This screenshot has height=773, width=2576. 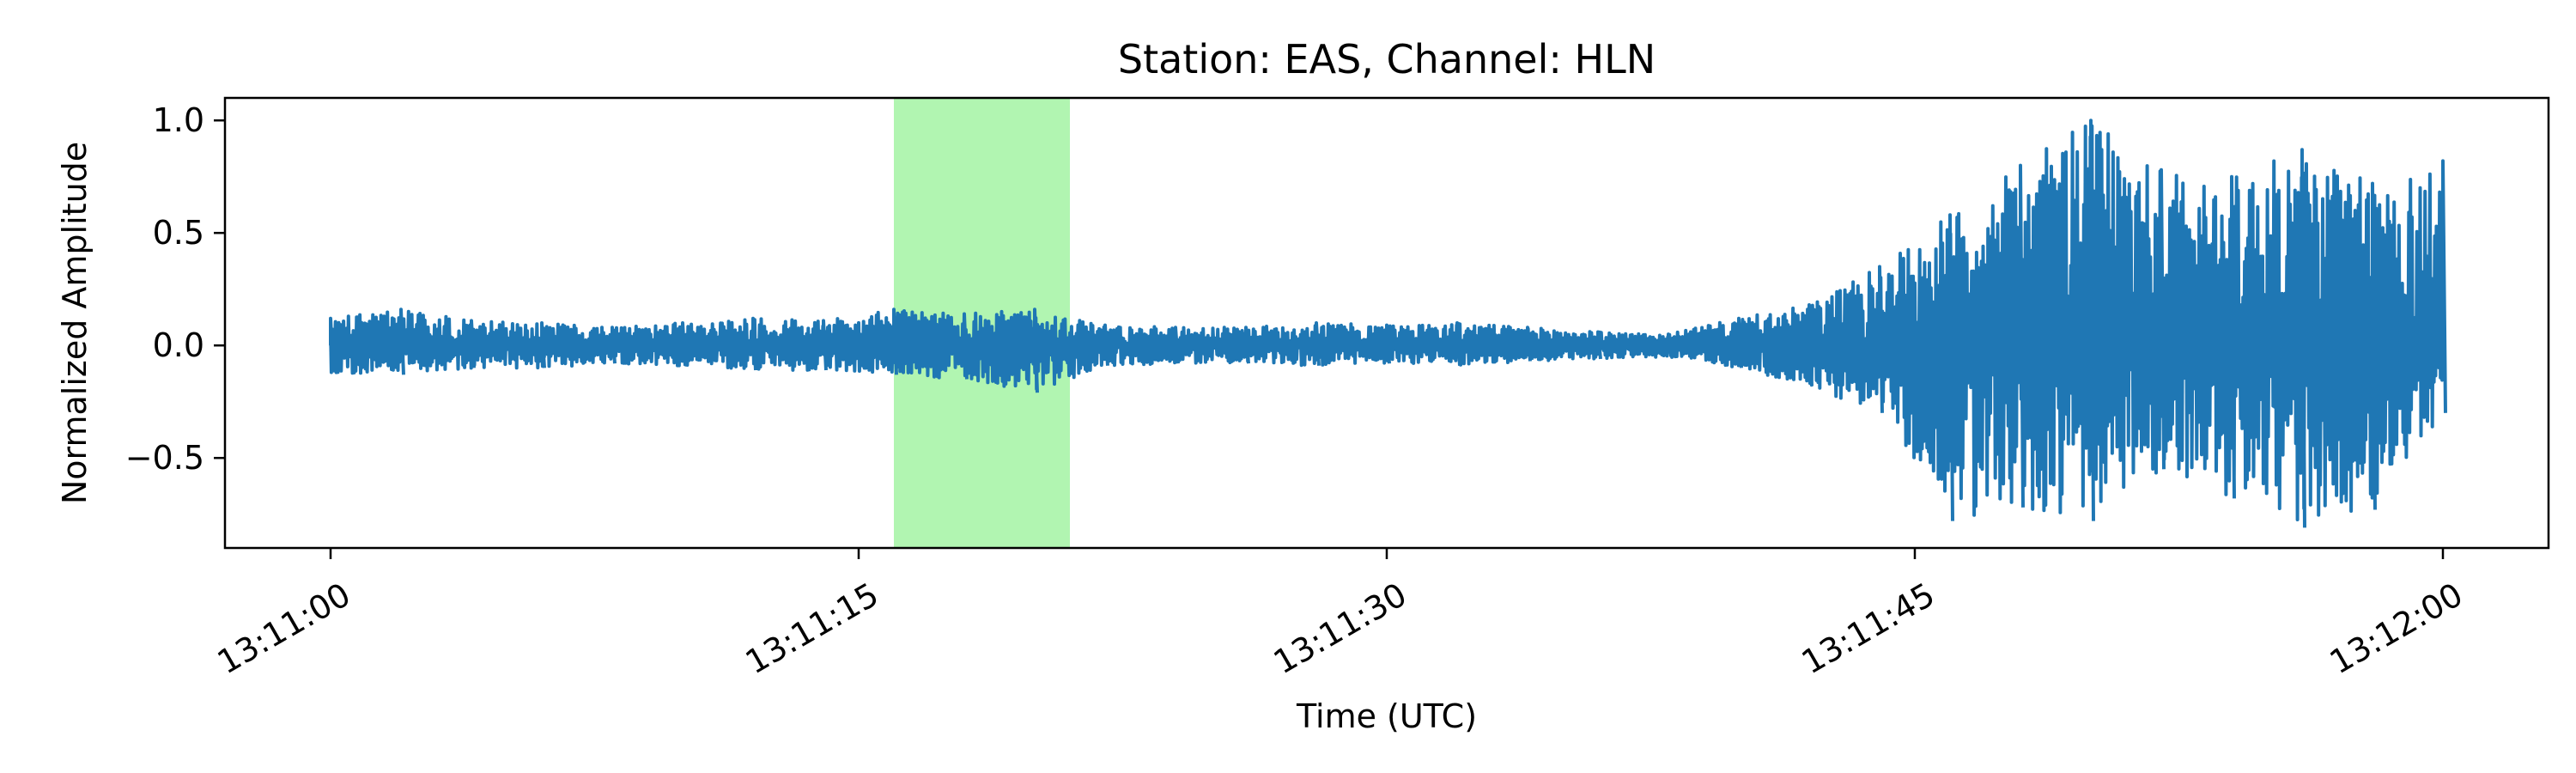 What do you see at coordinates (75, 323) in the screenshot?
I see `y-axis-title: Normalized Amplitude` at bounding box center [75, 323].